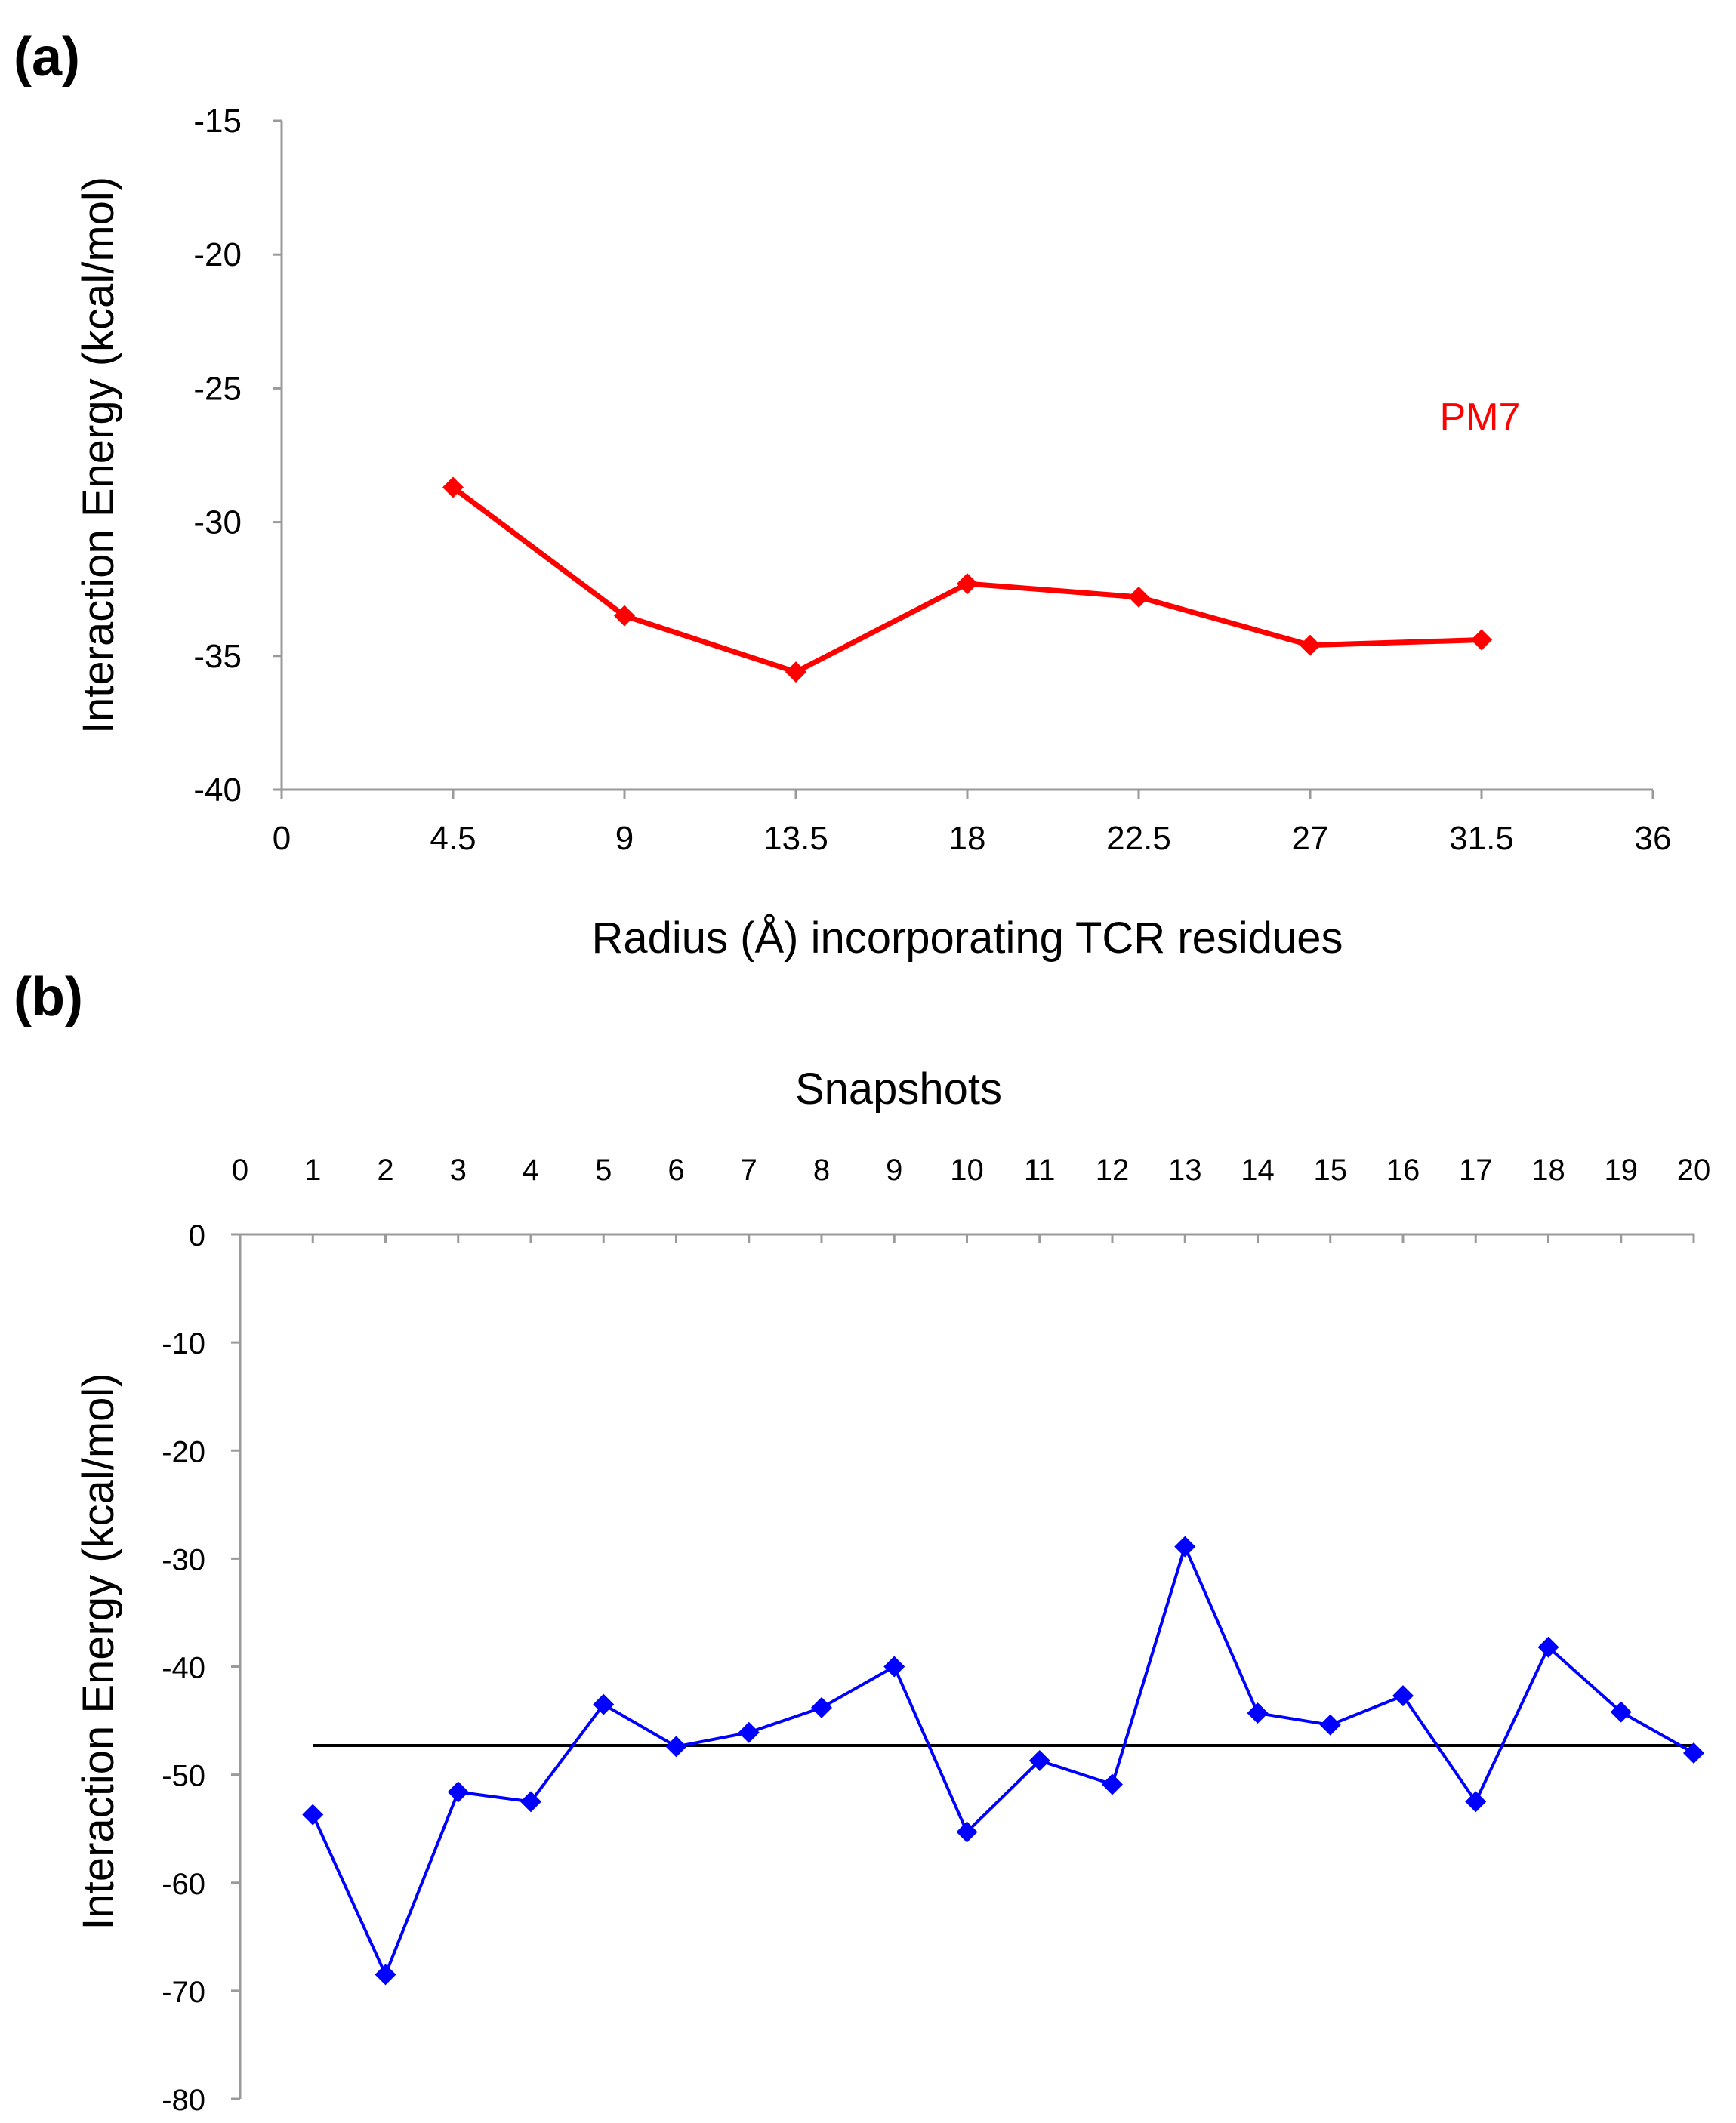  Describe the element at coordinates (1482, 838) in the screenshot. I see `x-tick-label: 31.5` at that location.